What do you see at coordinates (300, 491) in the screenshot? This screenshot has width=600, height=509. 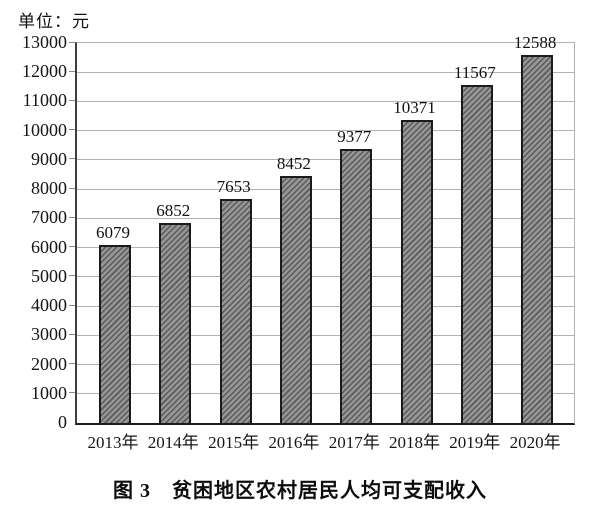 I see `chart-title: 图 3 贫困地区农村居民人均可支配收入` at bounding box center [300, 491].